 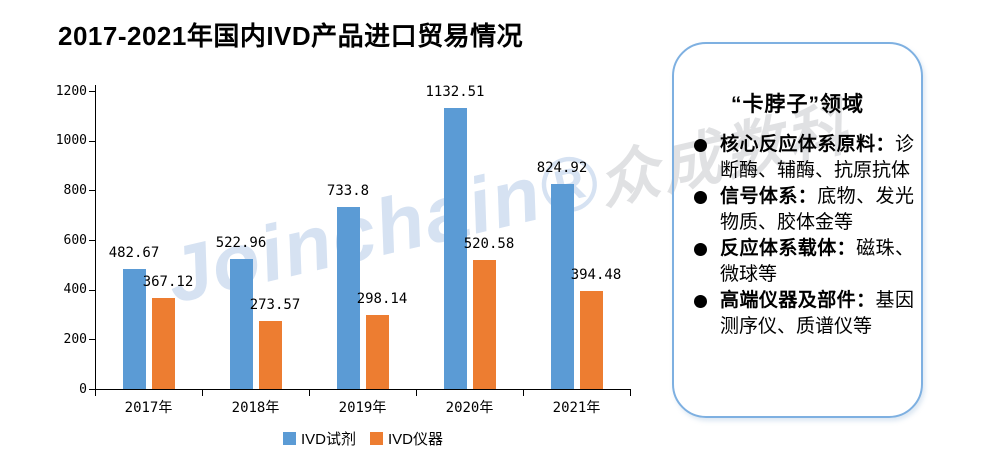 What do you see at coordinates (75, 290) in the screenshot?
I see `y-tick-label: 400` at bounding box center [75, 290].